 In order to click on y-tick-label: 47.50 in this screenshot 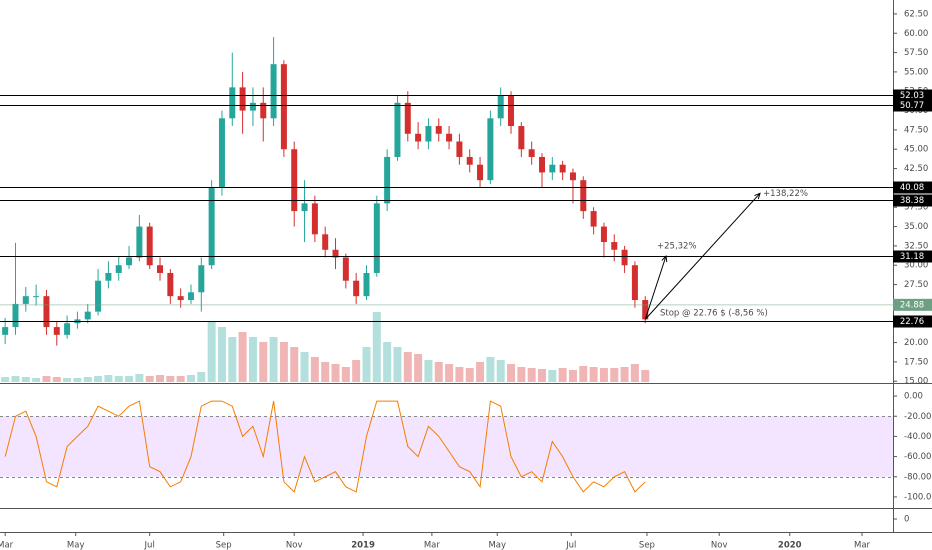, I will do `click(916, 130)`.